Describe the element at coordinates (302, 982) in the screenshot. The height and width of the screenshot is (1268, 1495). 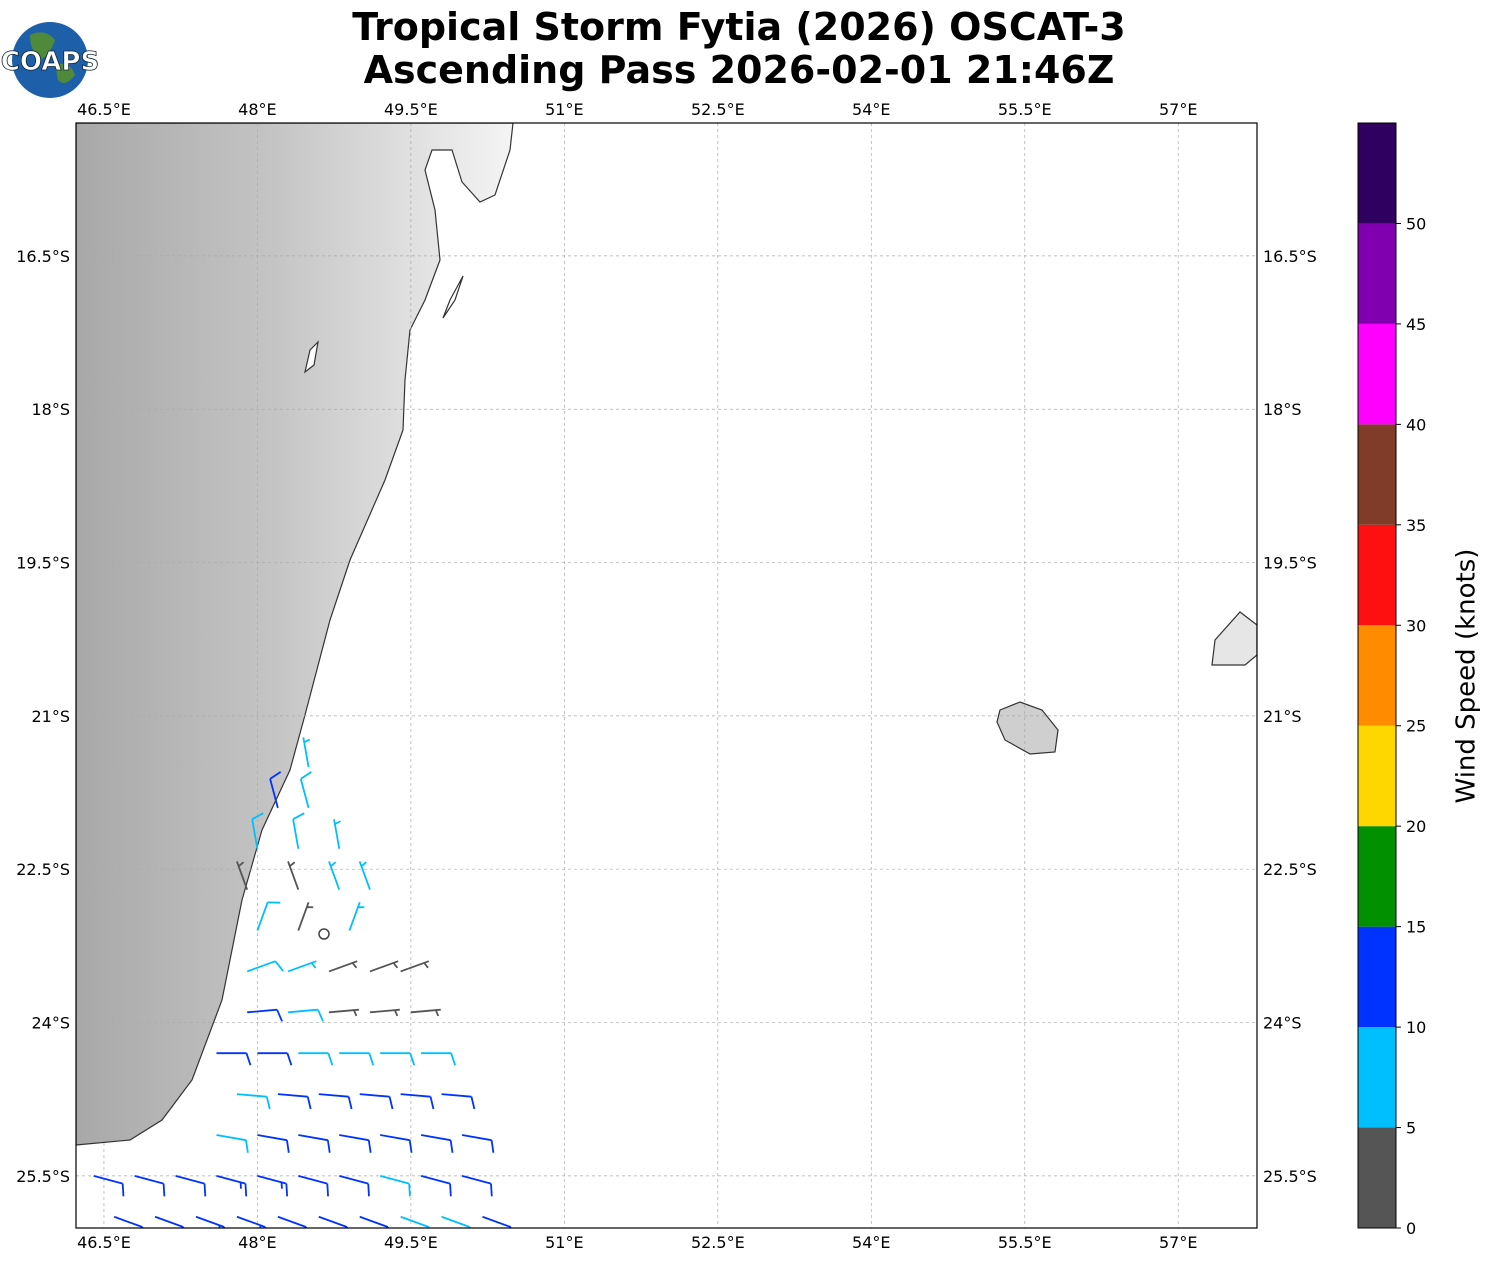
I see `wind-barbs` at that location.